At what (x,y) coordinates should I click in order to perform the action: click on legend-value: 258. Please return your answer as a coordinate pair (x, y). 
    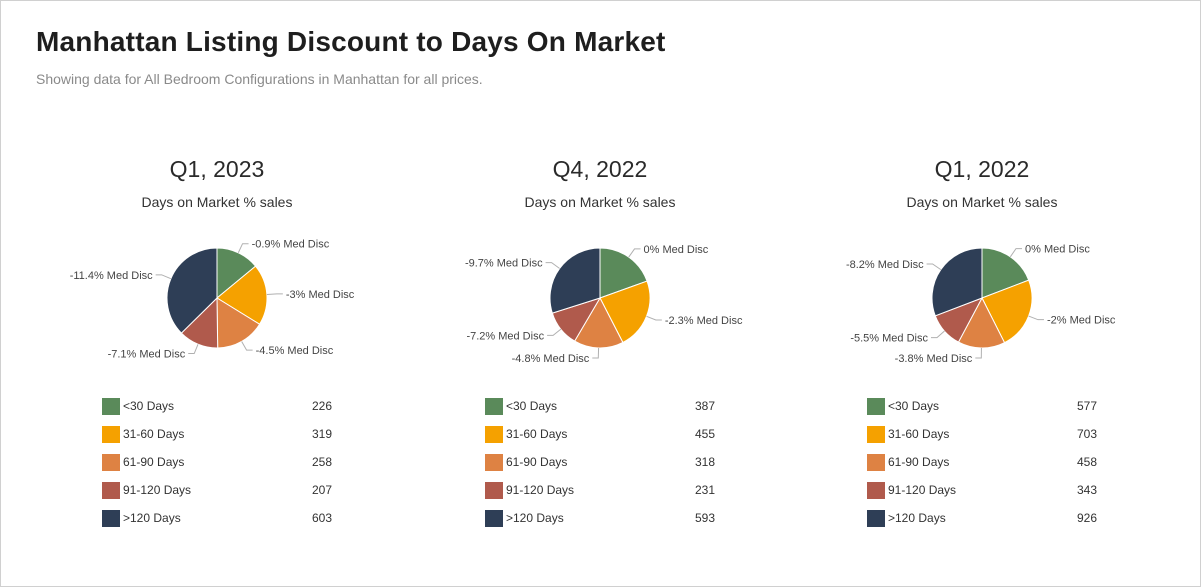
    Looking at the image, I should click on (321, 462).